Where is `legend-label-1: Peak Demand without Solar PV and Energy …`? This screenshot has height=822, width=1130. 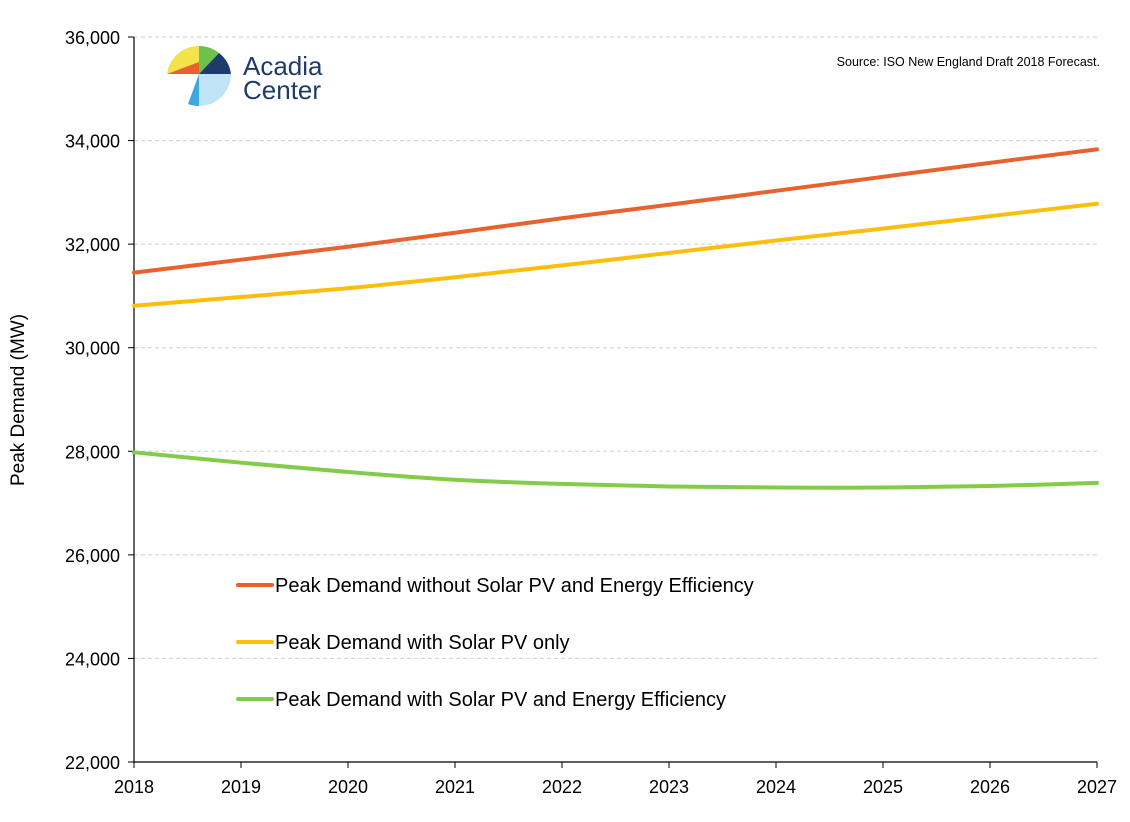 legend-label-1: Peak Demand without Solar PV and Energy … is located at coordinates (514, 586).